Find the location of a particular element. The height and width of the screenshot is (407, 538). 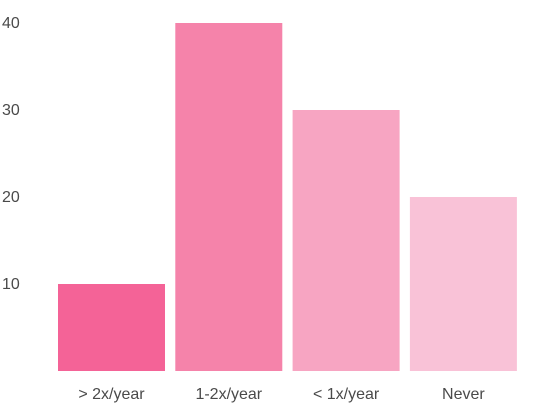

y-tick-label: 10 is located at coordinates (11, 284).